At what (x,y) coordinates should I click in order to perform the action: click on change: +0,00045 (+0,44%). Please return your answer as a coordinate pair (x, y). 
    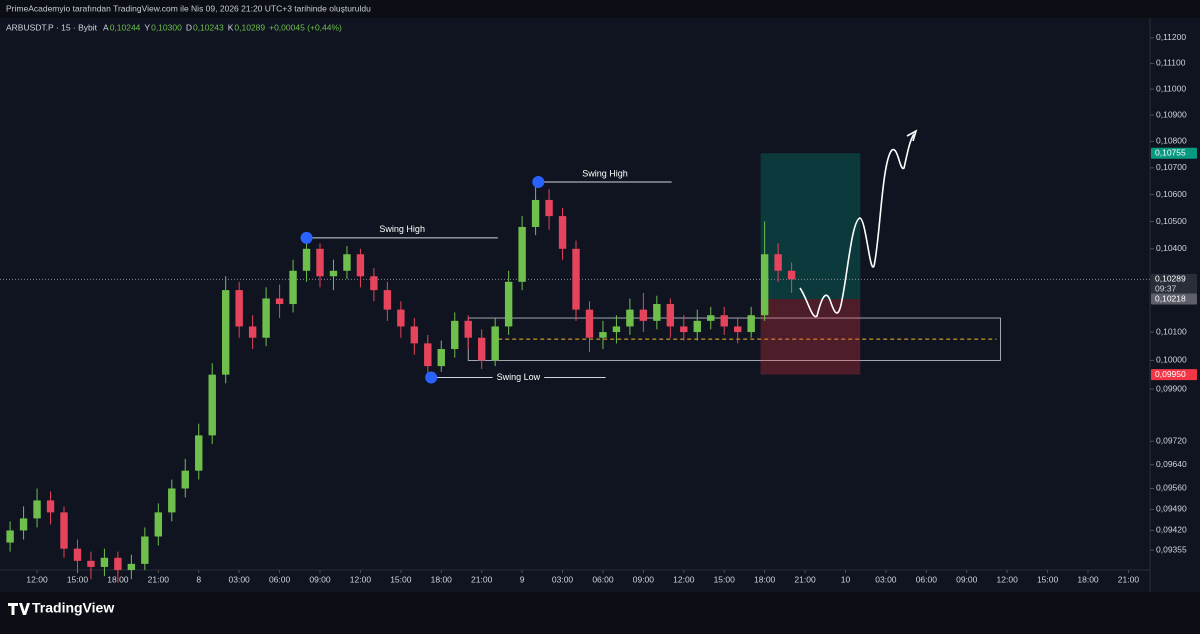
    Looking at the image, I should click on (305, 27).